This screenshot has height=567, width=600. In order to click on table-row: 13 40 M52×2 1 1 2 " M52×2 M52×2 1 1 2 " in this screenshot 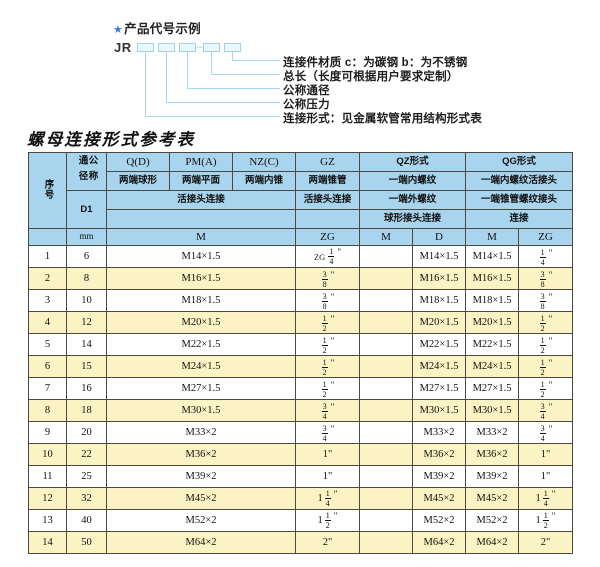, I will do `click(301, 521)`.